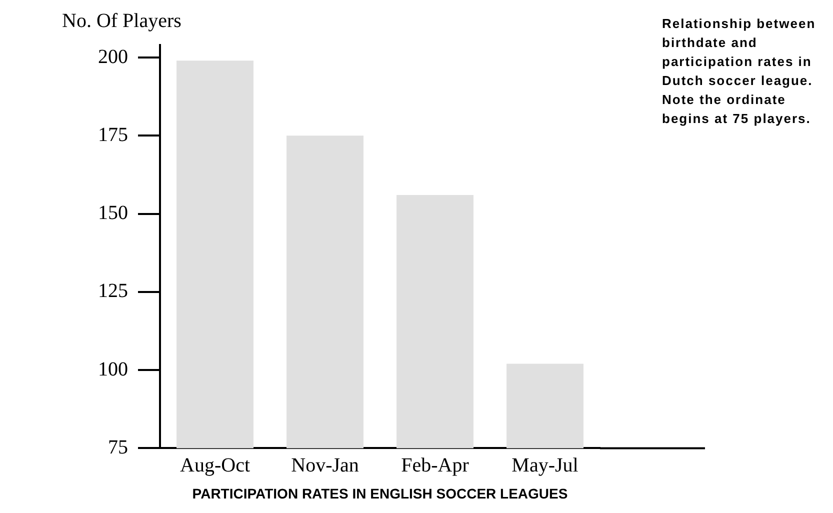 The height and width of the screenshot is (513, 833). Describe the element at coordinates (113, 369) in the screenshot. I see `y-tick-label: 100` at that location.